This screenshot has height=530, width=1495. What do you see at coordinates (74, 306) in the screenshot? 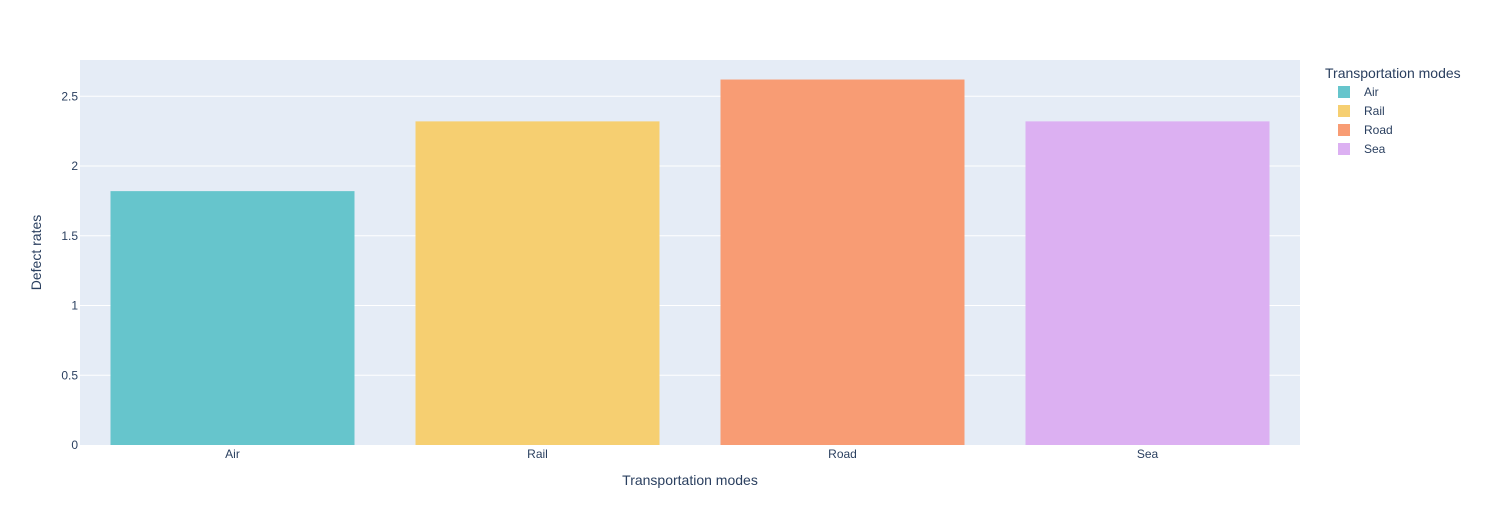
I see `y-tick-label: 1` at bounding box center [74, 306].